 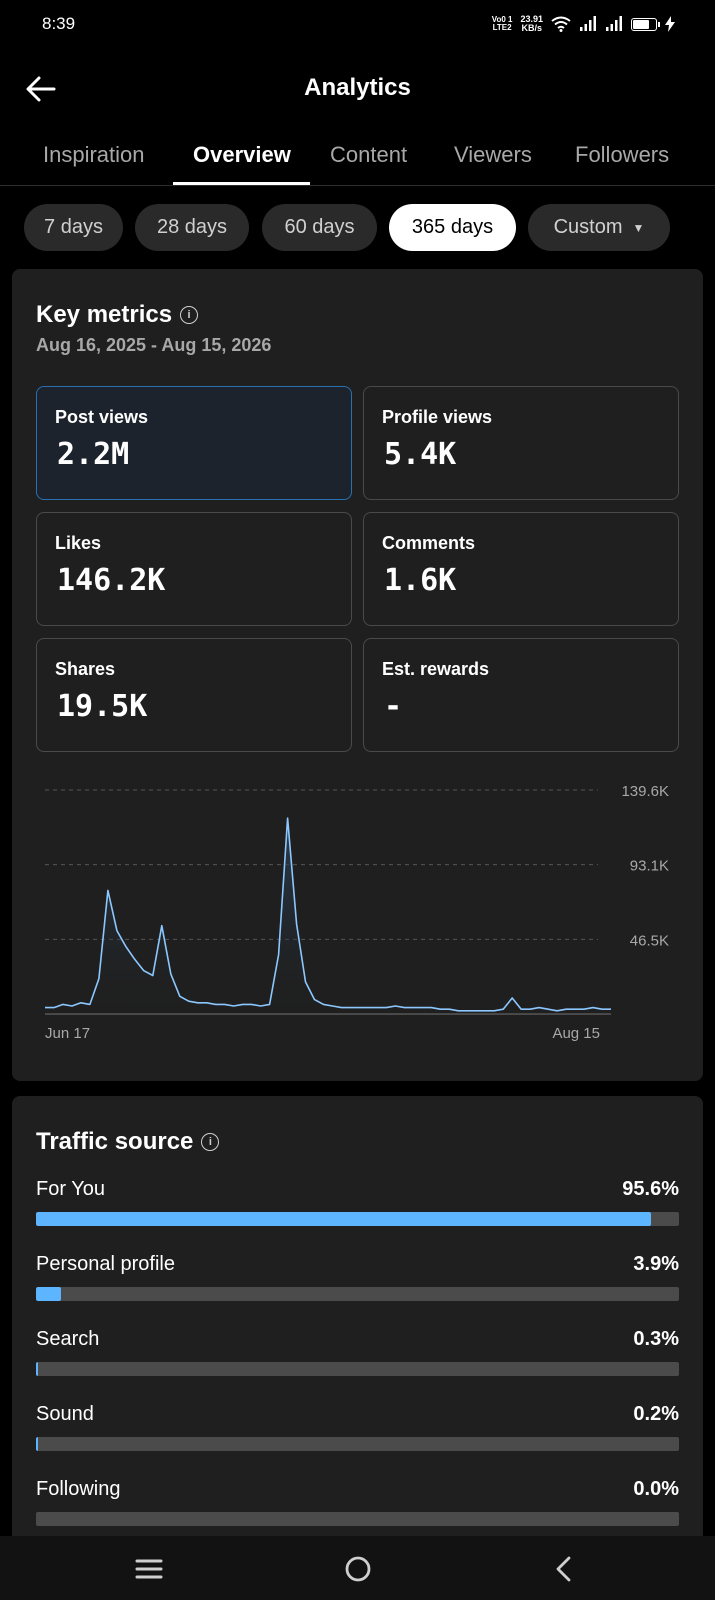 What do you see at coordinates (357, 1278) in the screenshot?
I see `traffic-source-row: Personal profile 3.9%` at bounding box center [357, 1278].